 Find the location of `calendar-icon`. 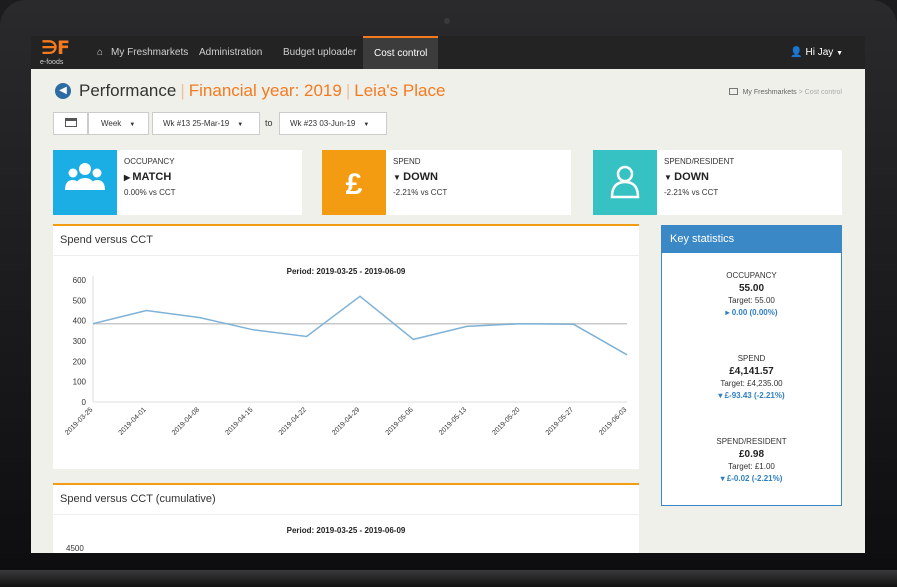

calendar-icon is located at coordinates (70, 122).